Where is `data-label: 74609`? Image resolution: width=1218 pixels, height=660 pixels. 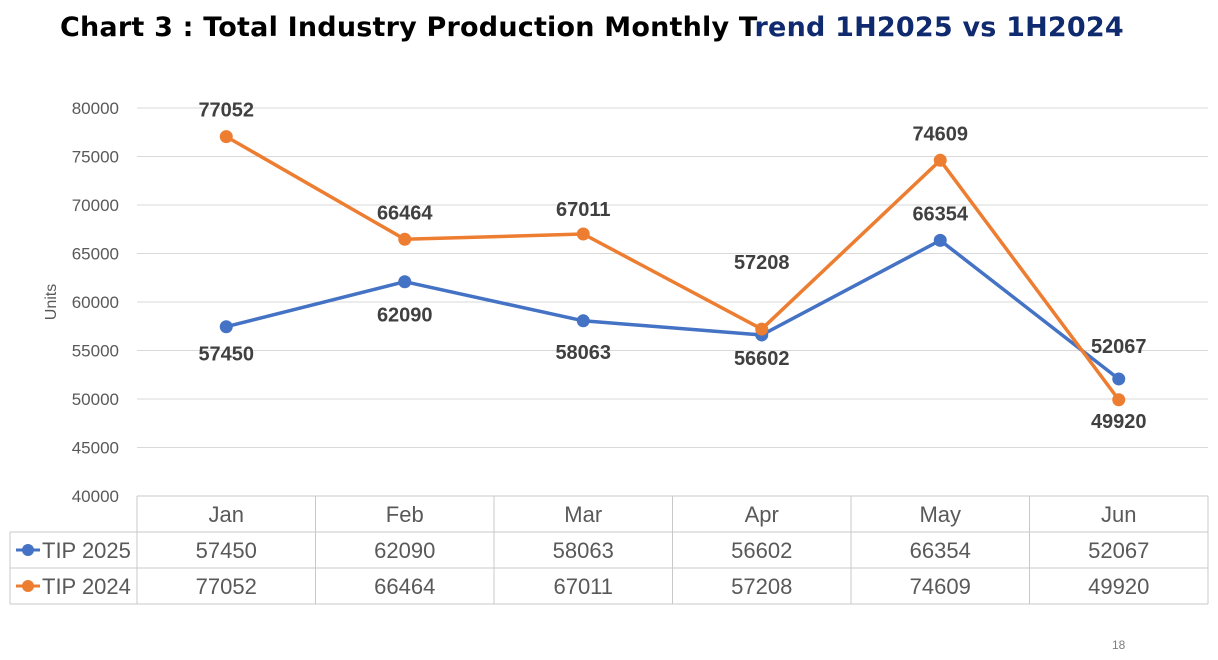 data-label: 74609 is located at coordinates (940, 134).